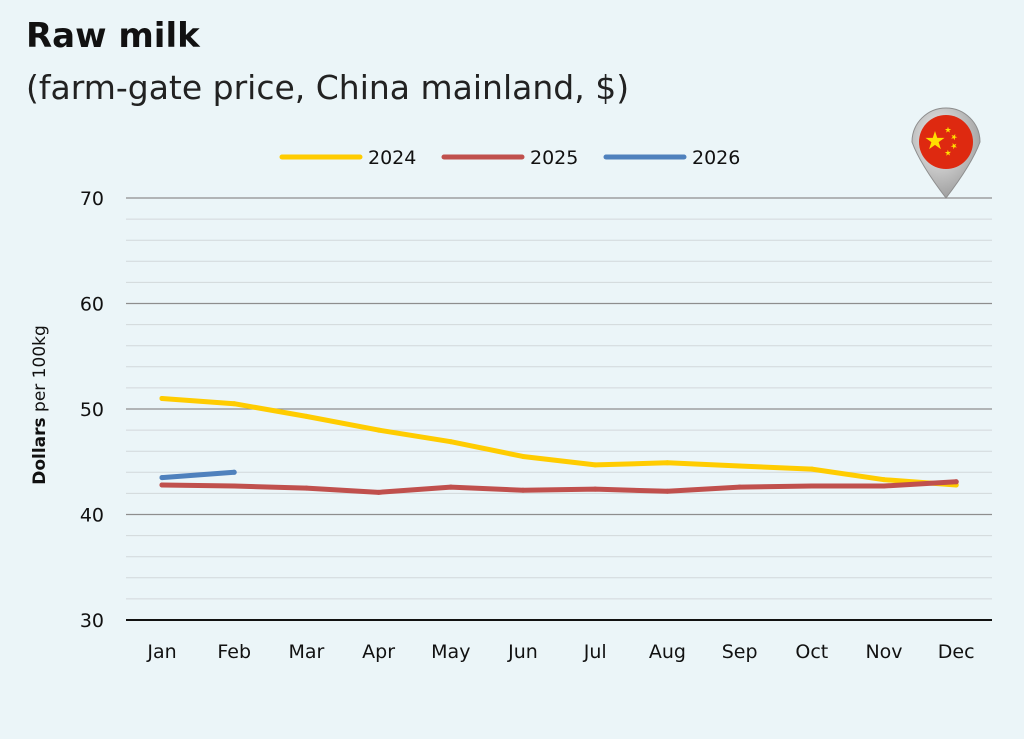 This screenshot has height=739, width=1024. Describe the element at coordinates (740, 652) in the screenshot. I see `x-tick-label: Sep` at that location.